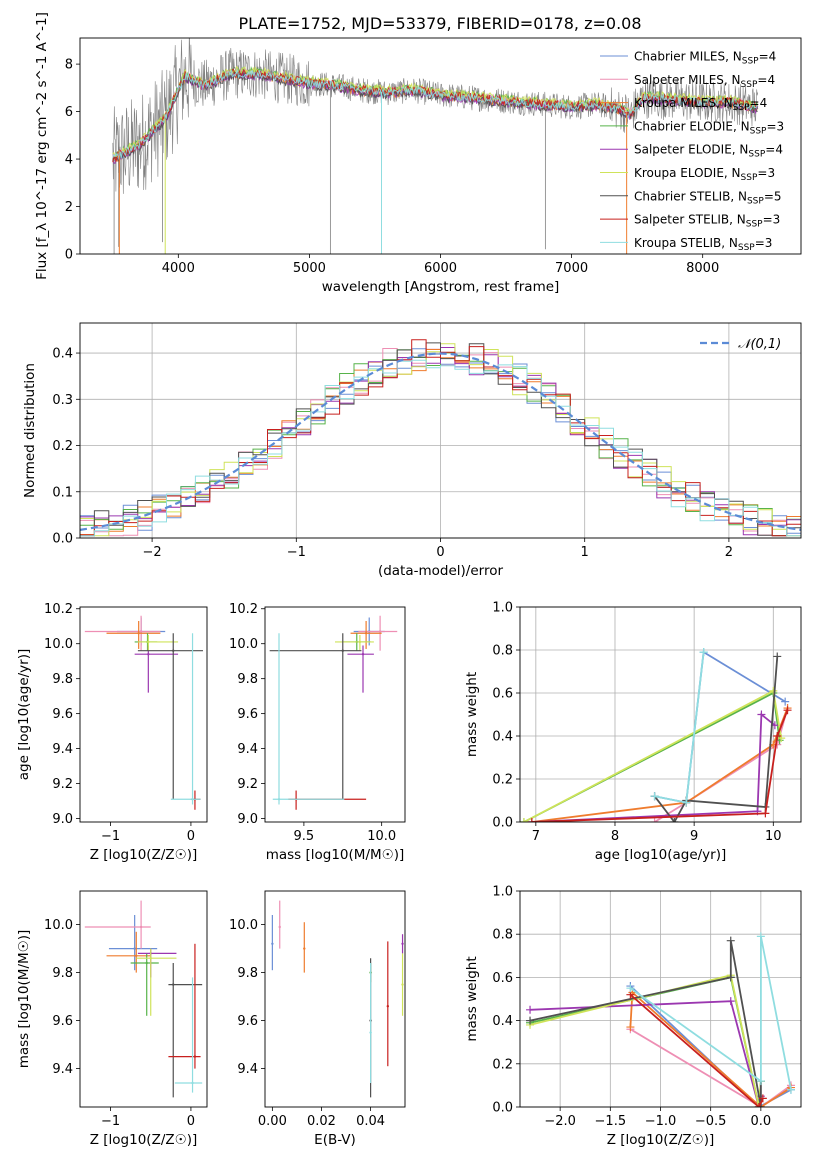 The height and width of the screenshot is (1170, 819). Describe the element at coordinates (660, 714) in the screenshot. I see `plot-frame-weight-vs-age` at that location.